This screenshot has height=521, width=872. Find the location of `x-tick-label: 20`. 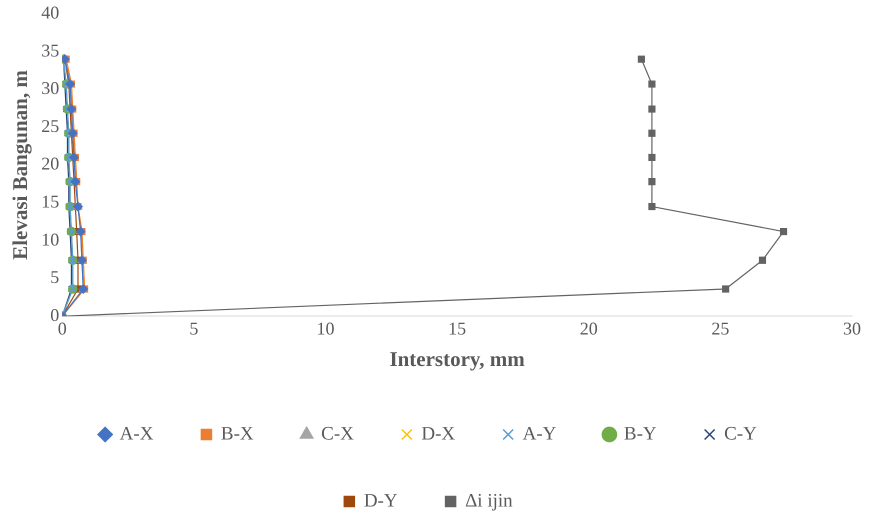

x-tick-label: 20 is located at coordinates (589, 328).